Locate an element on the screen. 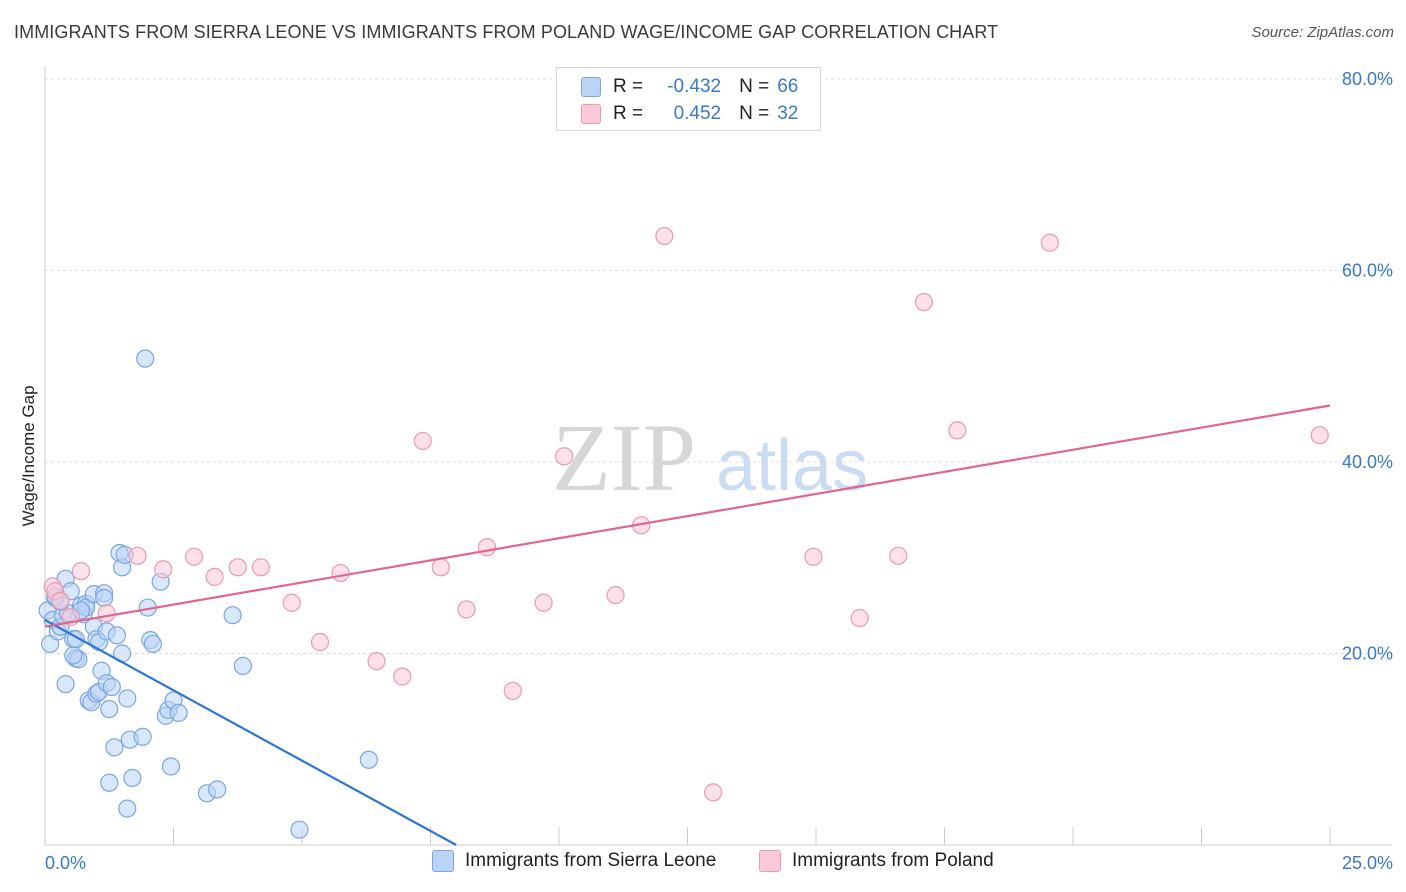 This screenshot has height=892, width=1406. x-tick-label: 0.0% is located at coordinates (65, 863).